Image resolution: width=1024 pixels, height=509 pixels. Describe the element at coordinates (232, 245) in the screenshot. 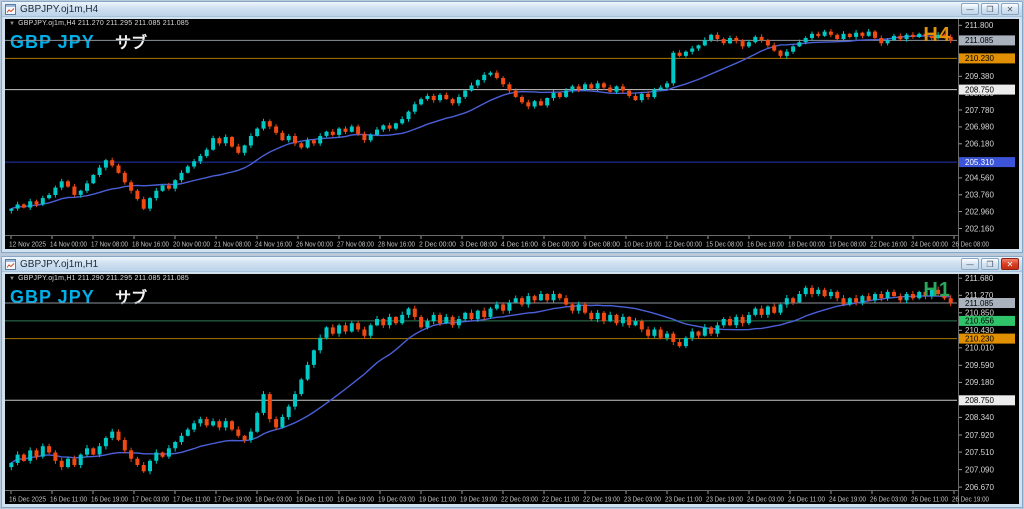

I see `svg-text: 21 Nov 08:00` at that location.